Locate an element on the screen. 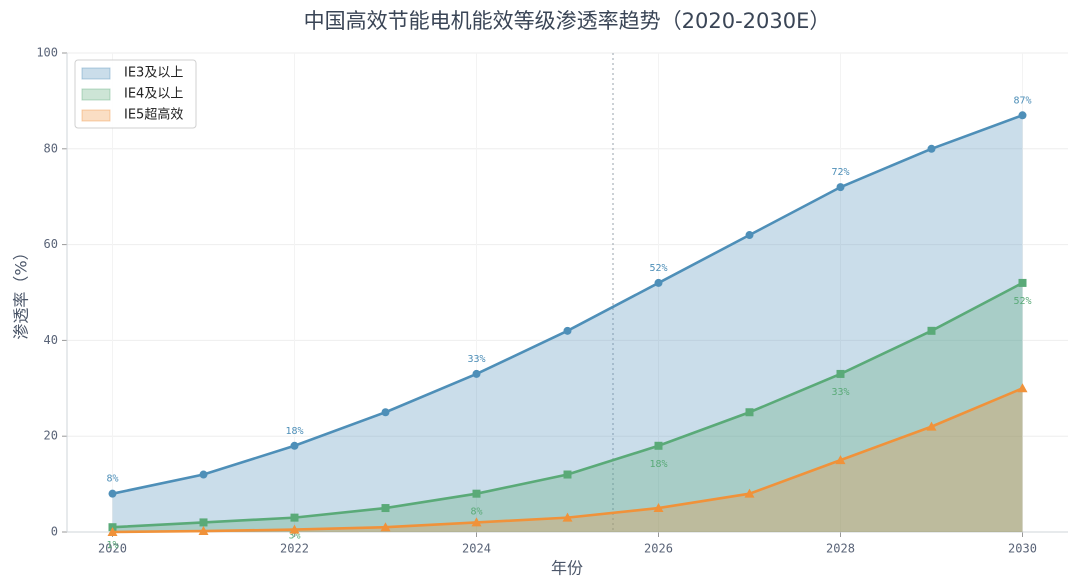  legend-label: IE3及以上 is located at coordinates (153, 73).